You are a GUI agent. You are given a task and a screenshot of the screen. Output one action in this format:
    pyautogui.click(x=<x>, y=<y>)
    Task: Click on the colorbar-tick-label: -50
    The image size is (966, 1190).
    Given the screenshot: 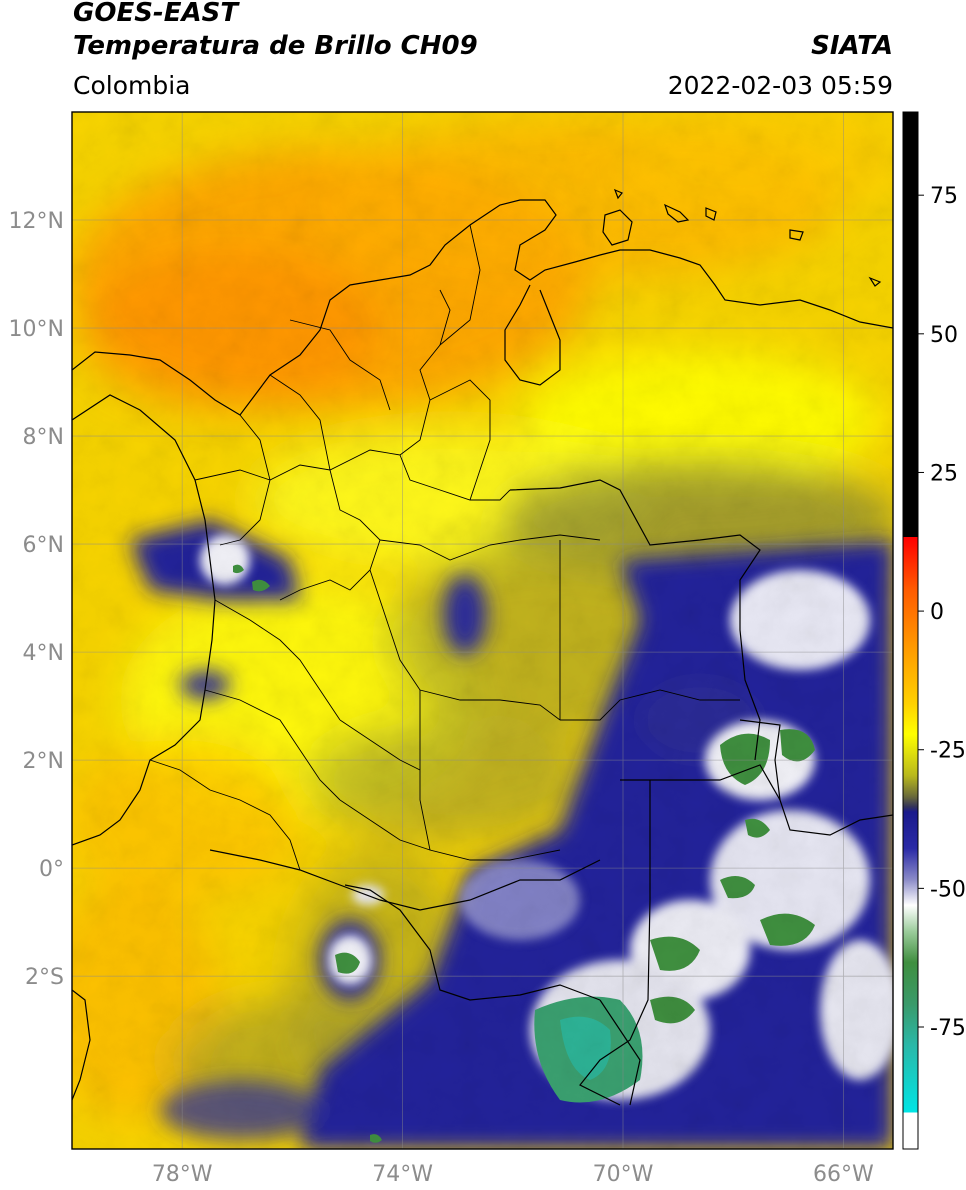 What is the action you would take?
    pyautogui.click(x=948, y=889)
    